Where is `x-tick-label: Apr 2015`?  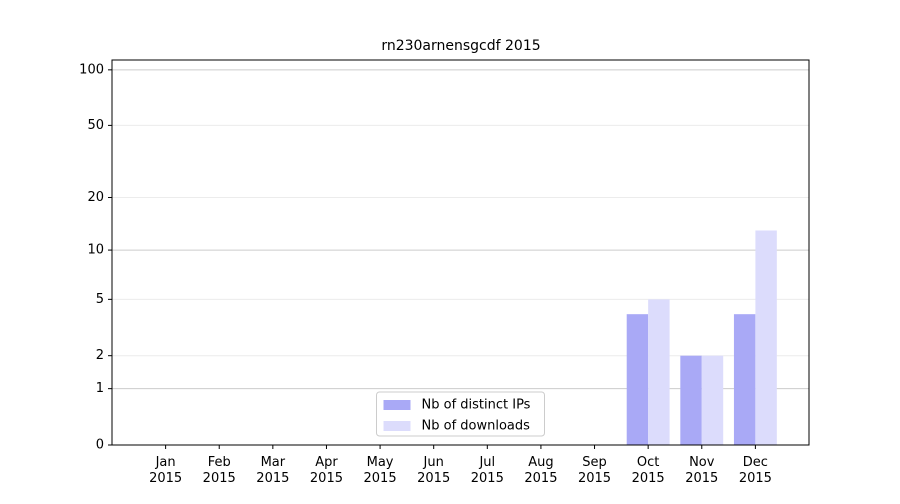
x-tick-label: Apr 2015 is located at coordinates (326, 470).